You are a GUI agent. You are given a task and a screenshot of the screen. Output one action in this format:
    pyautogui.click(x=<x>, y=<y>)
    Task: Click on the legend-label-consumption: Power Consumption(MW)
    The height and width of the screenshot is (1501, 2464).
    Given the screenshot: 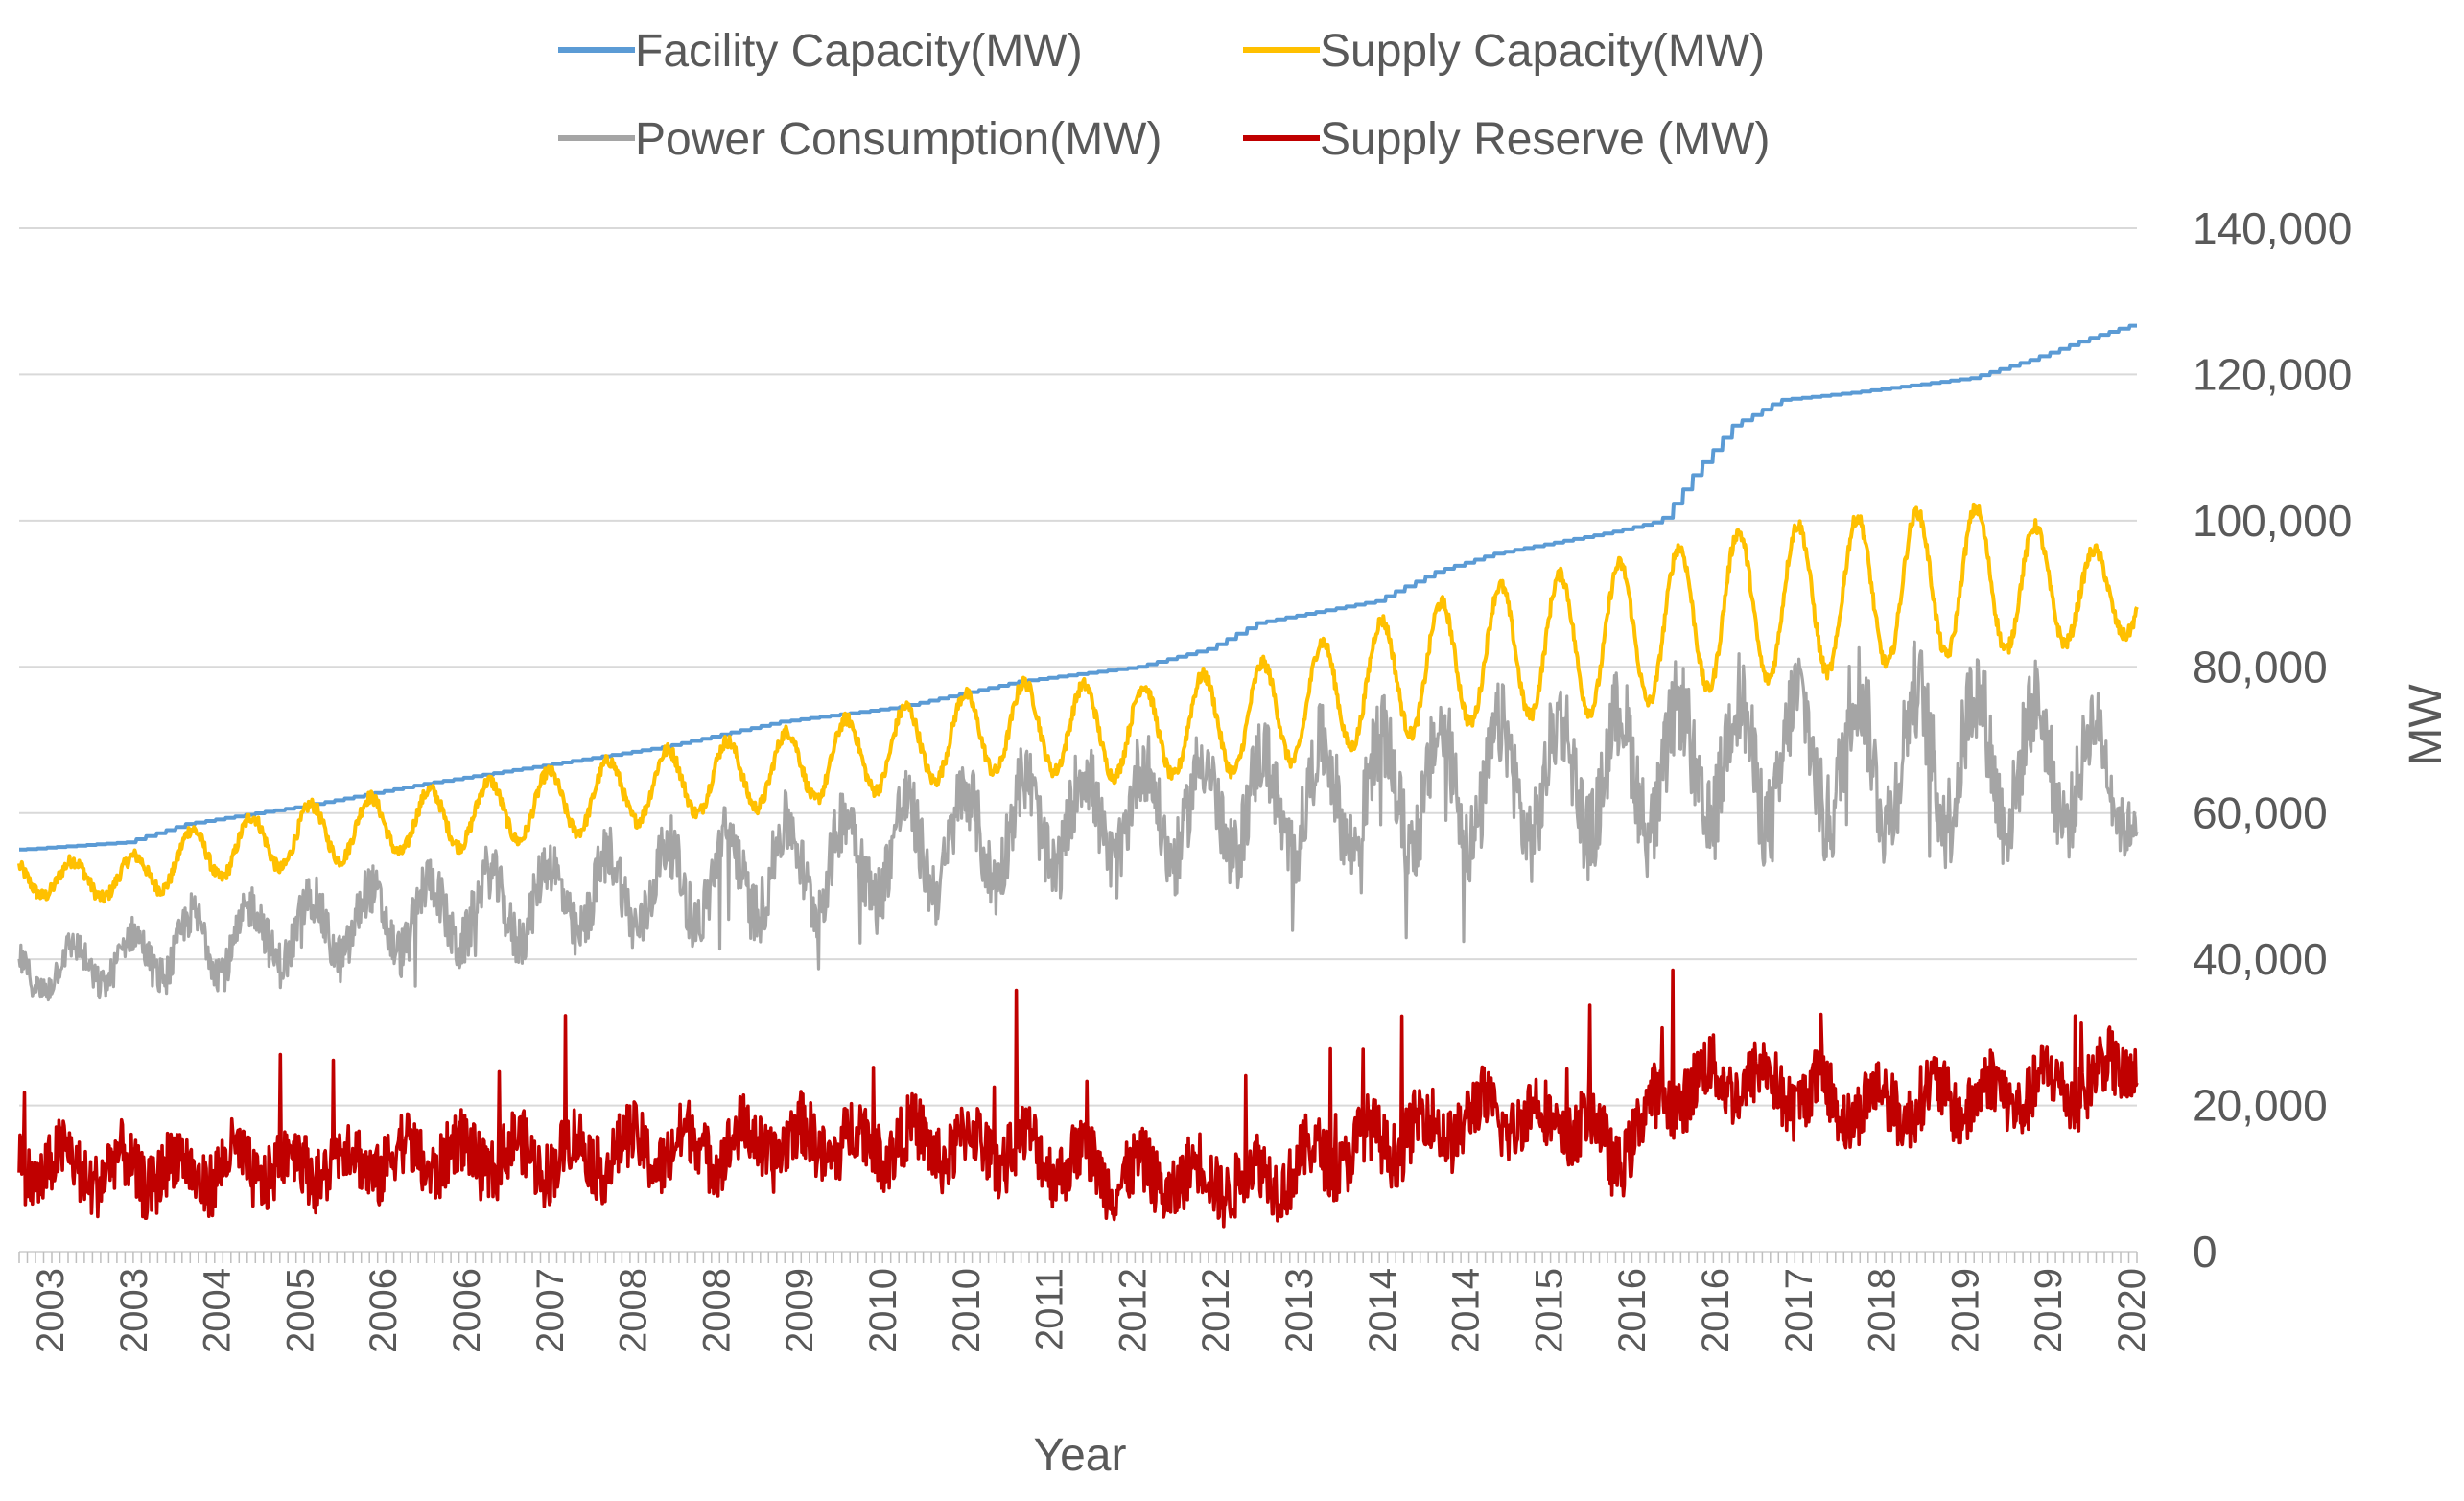 What is the action you would take?
    pyautogui.click(x=898, y=139)
    